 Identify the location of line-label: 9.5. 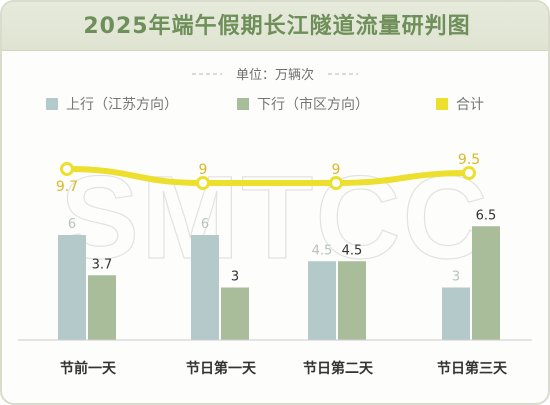
(469, 160).